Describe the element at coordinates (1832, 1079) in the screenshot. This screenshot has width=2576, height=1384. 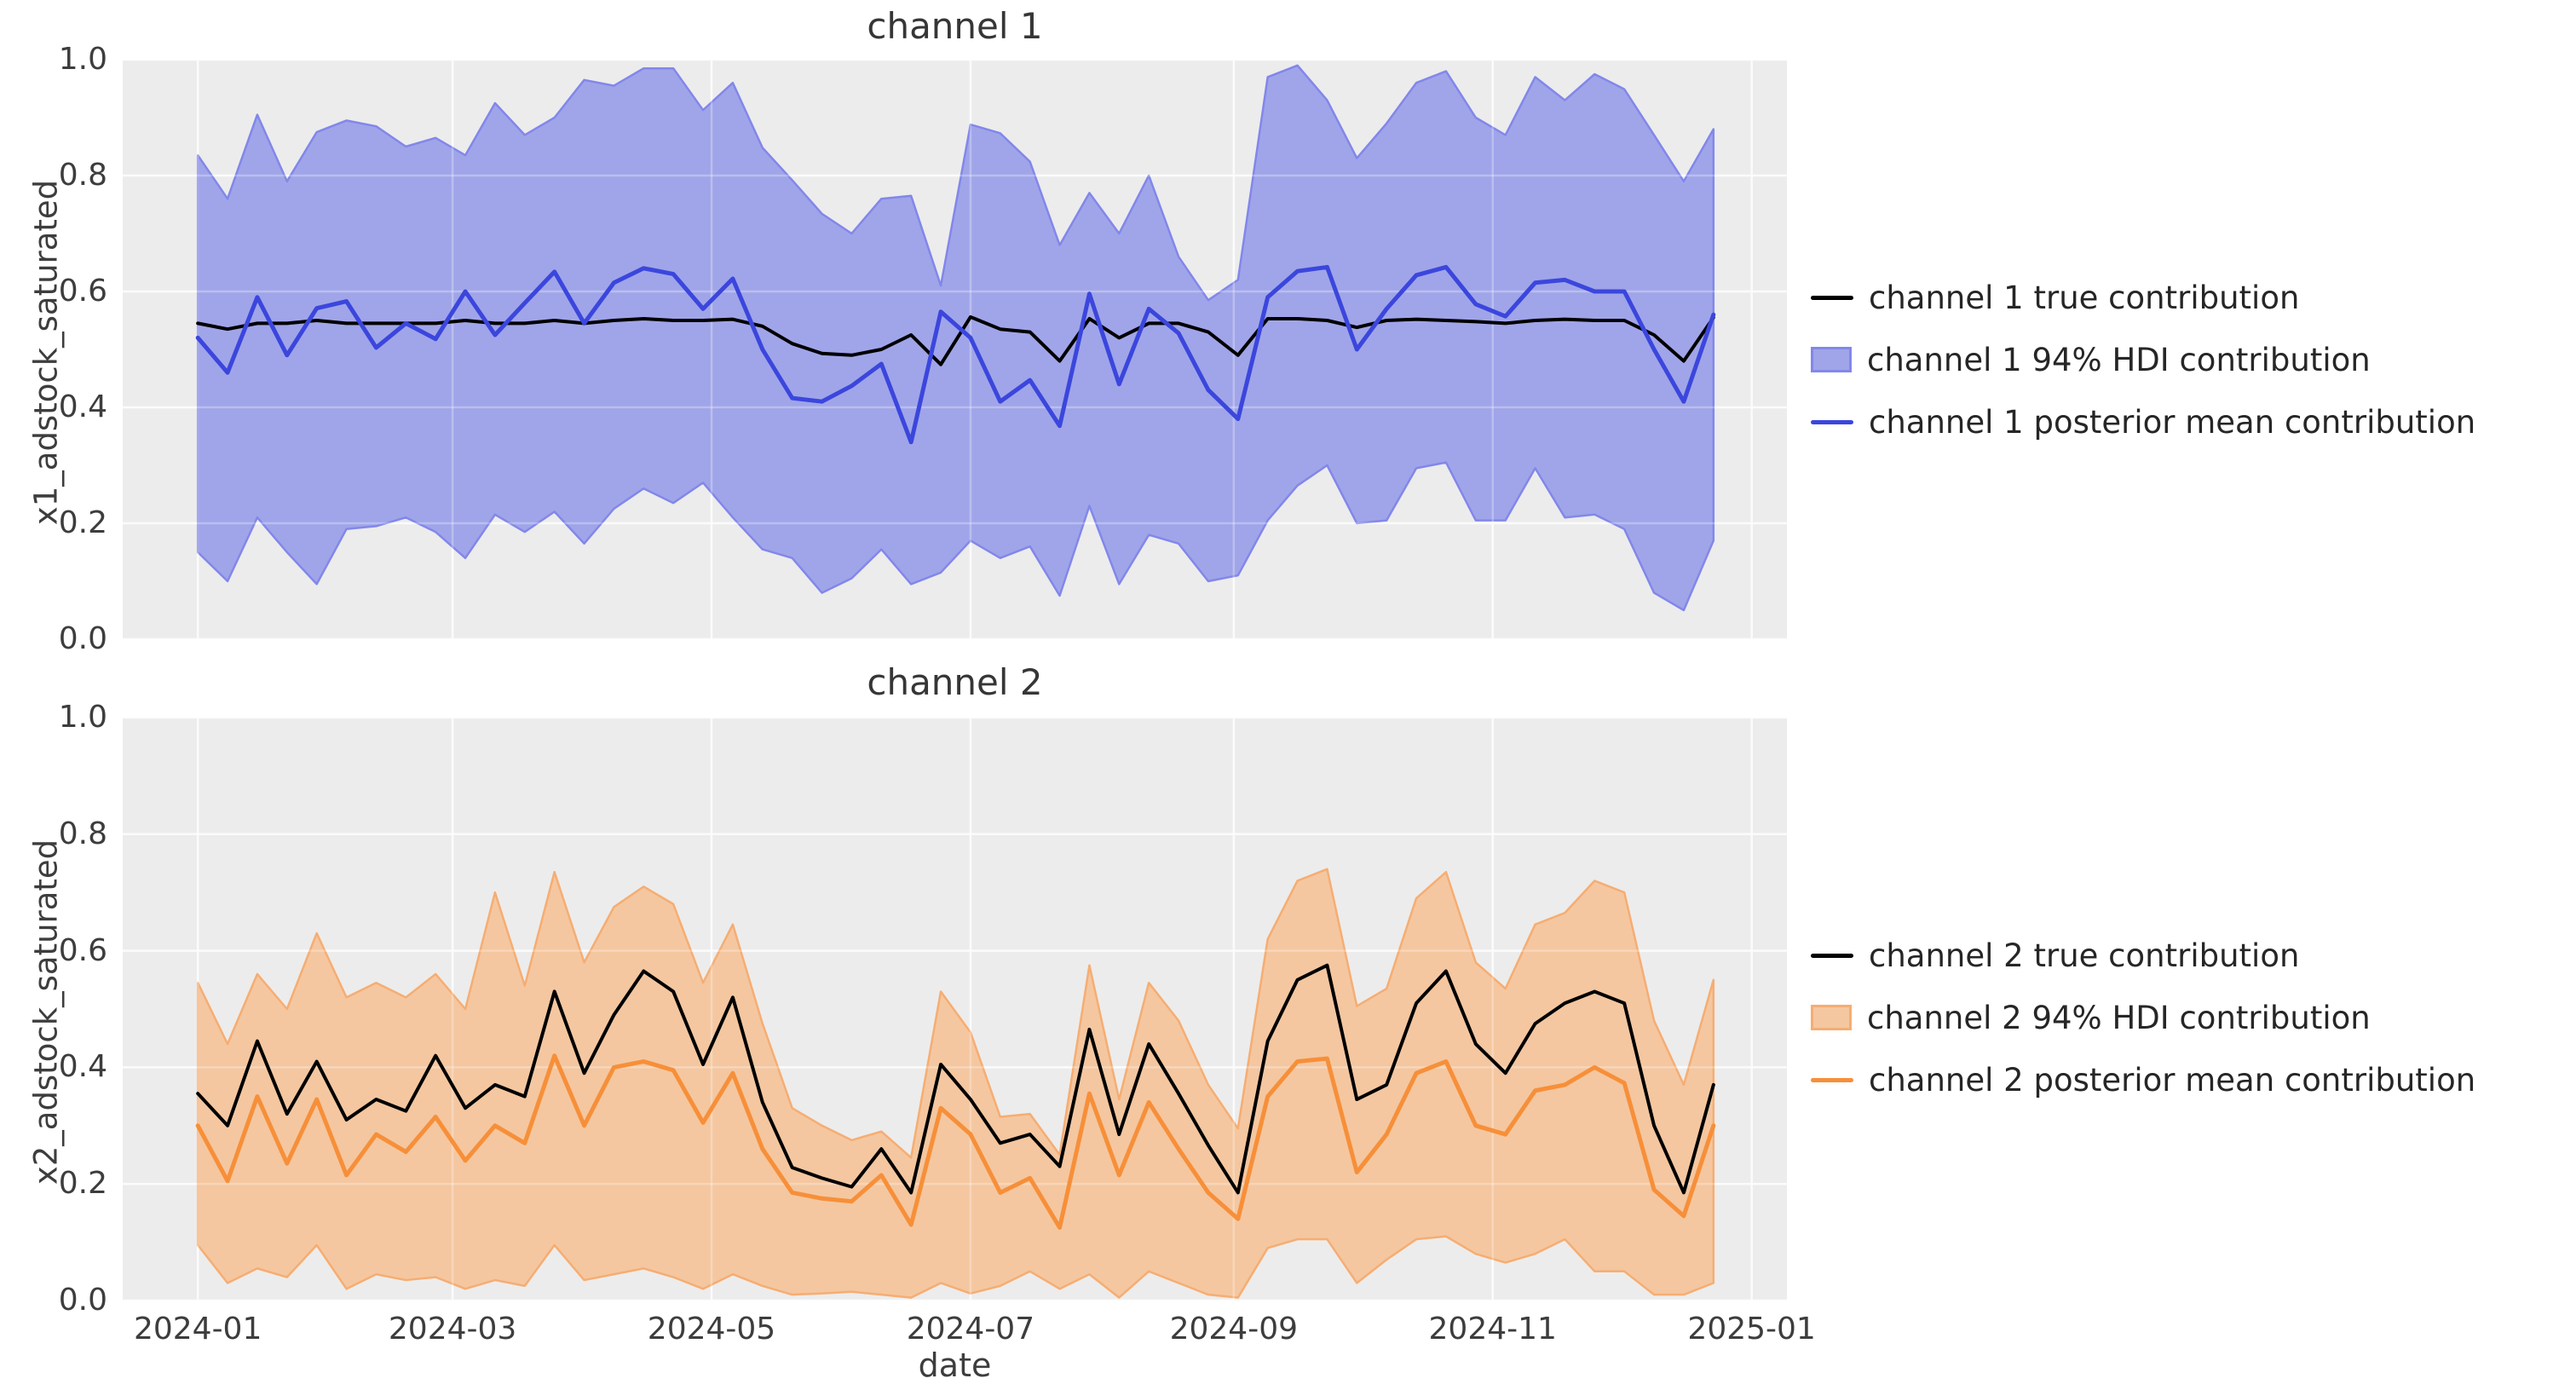
I see `orange-line-icon` at that location.